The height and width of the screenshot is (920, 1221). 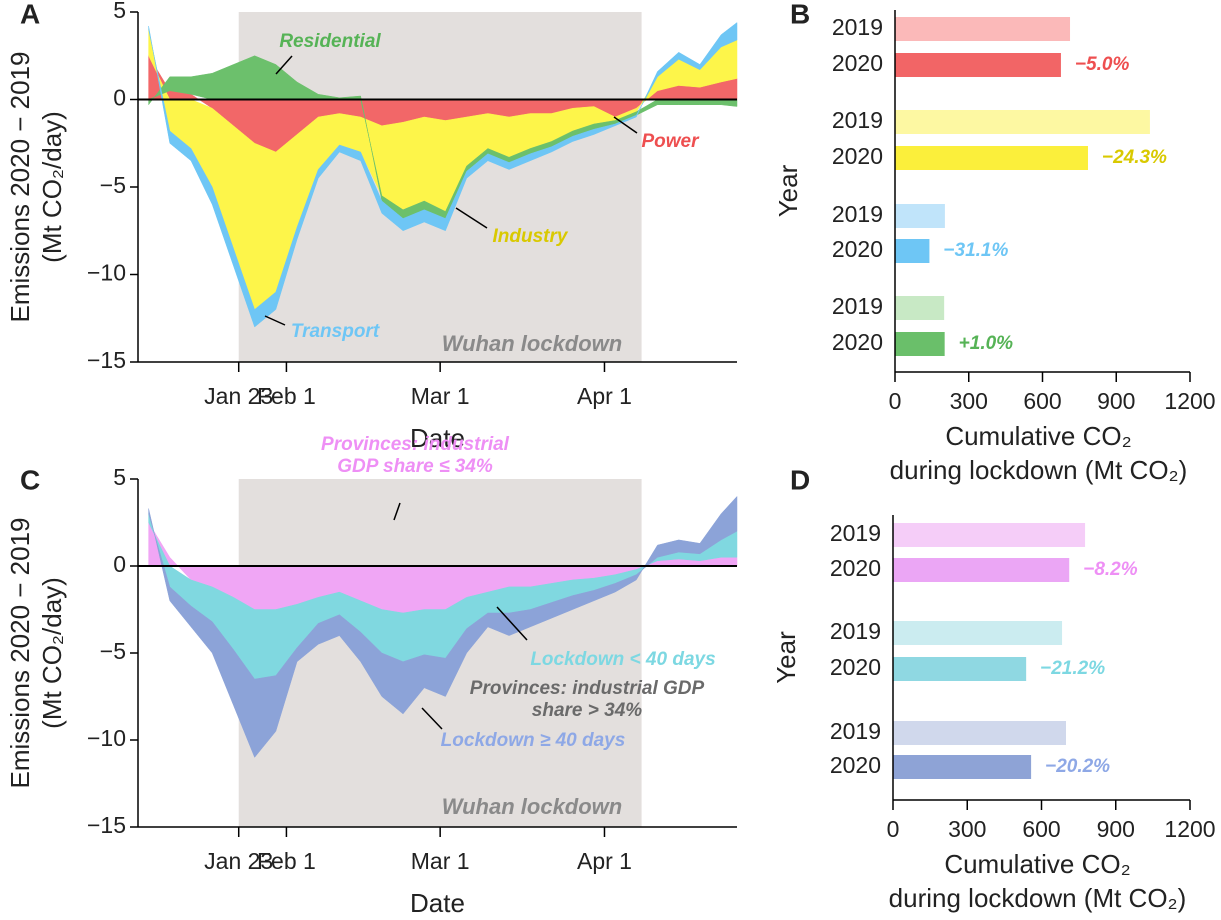 I want to click on panel-letter: C, so click(x=30, y=479).